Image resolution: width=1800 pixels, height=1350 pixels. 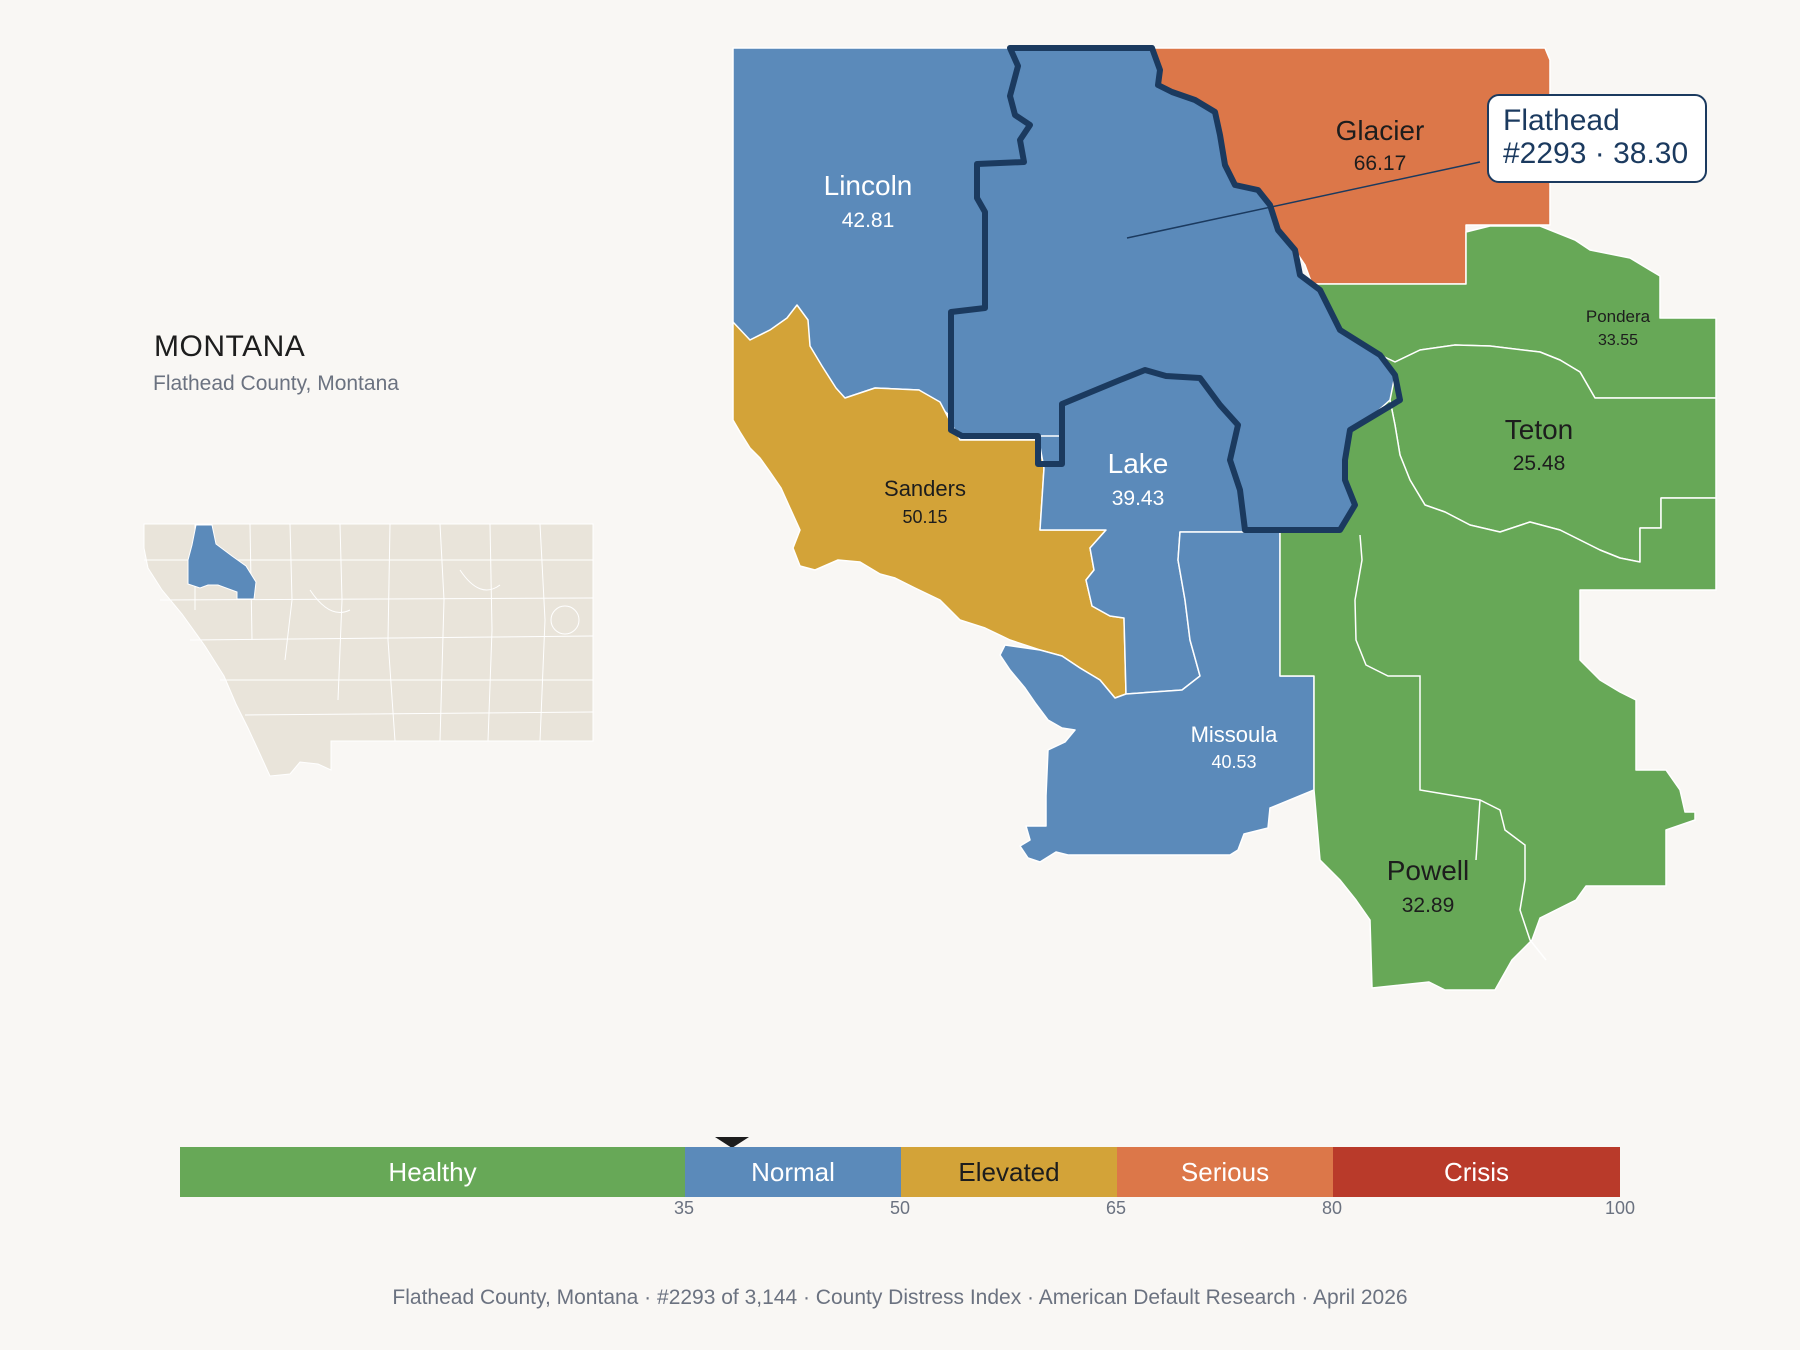 I want to click on label-sanders-value: 50.15, so click(x=924, y=517).